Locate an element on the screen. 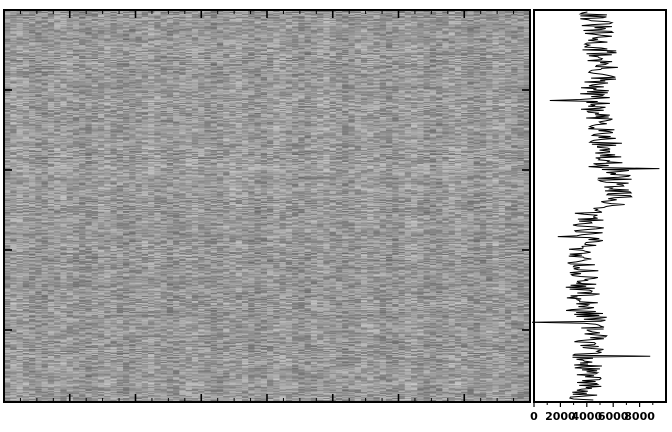 This screenshot has height=432, width=672. profile-x-tick-label: 8000 is located at coordinates (639, 416).